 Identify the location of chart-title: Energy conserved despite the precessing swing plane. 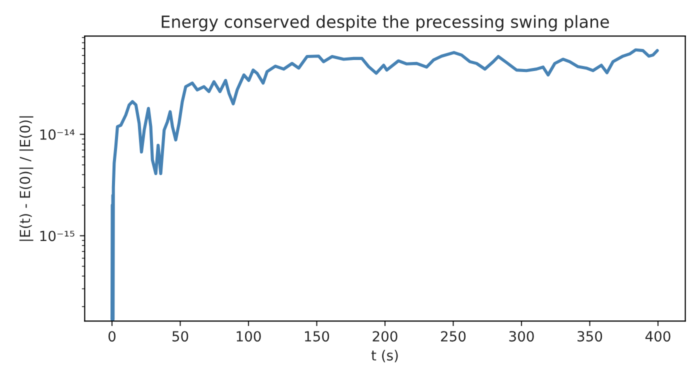
(385, 23).